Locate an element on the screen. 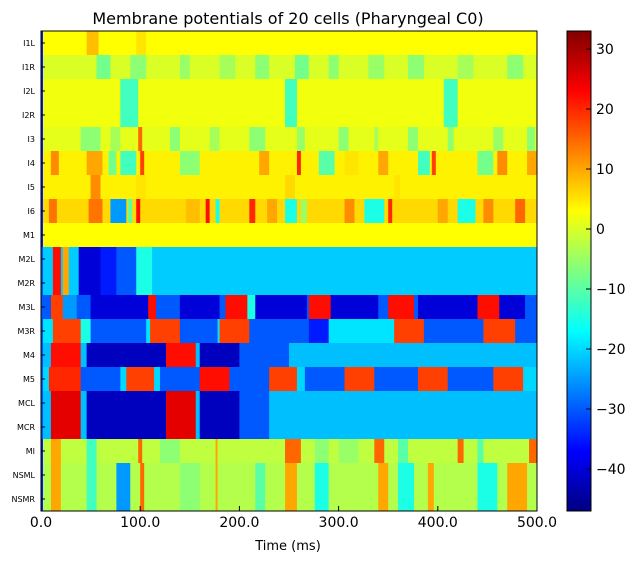 This screenshot has height=561, width=636. y-tick-label: NSMR is located at coordinates (23, 499).